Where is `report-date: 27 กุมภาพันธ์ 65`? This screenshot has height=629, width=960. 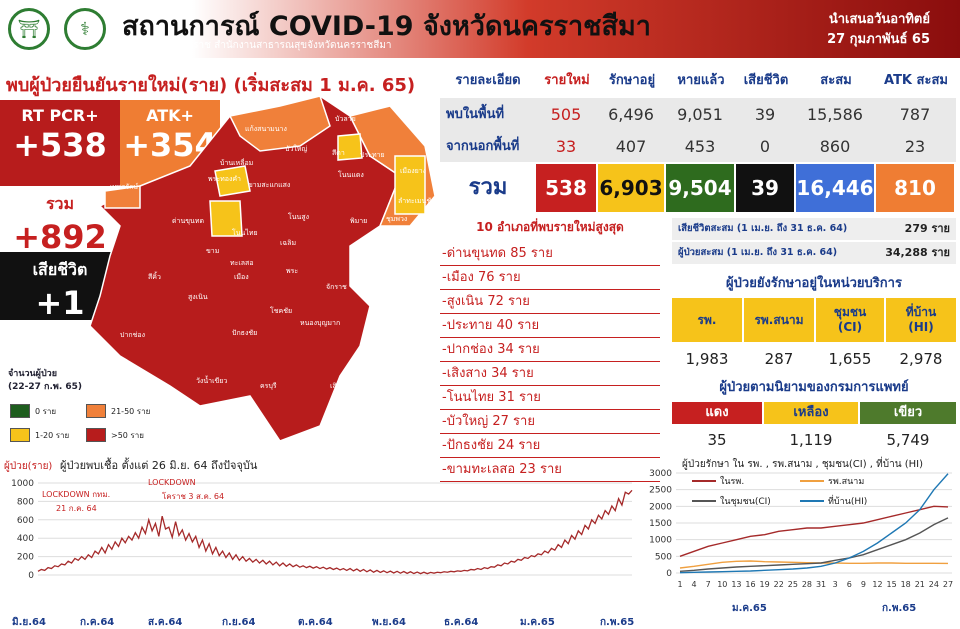 report-date: 27 กุมภาพันธ์ 65 is located at coordinates (878, 39).